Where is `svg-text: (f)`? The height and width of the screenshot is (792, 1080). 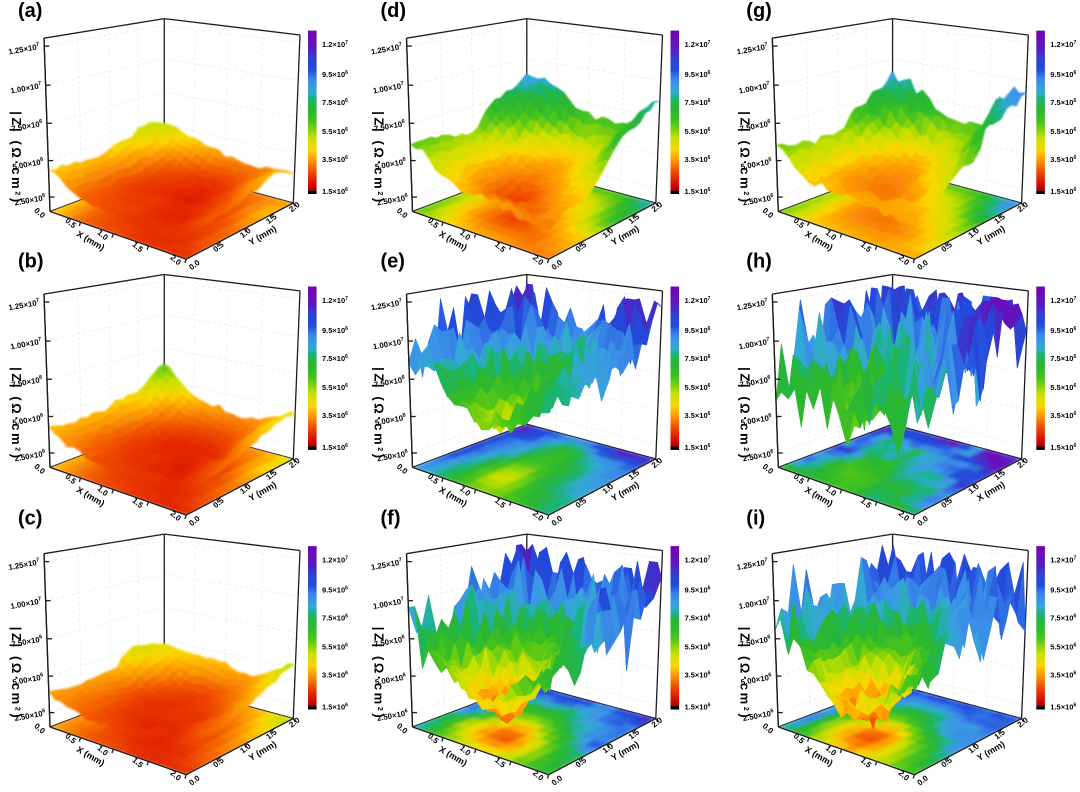
svg-text: (f) is located at coordinates (391, 519).